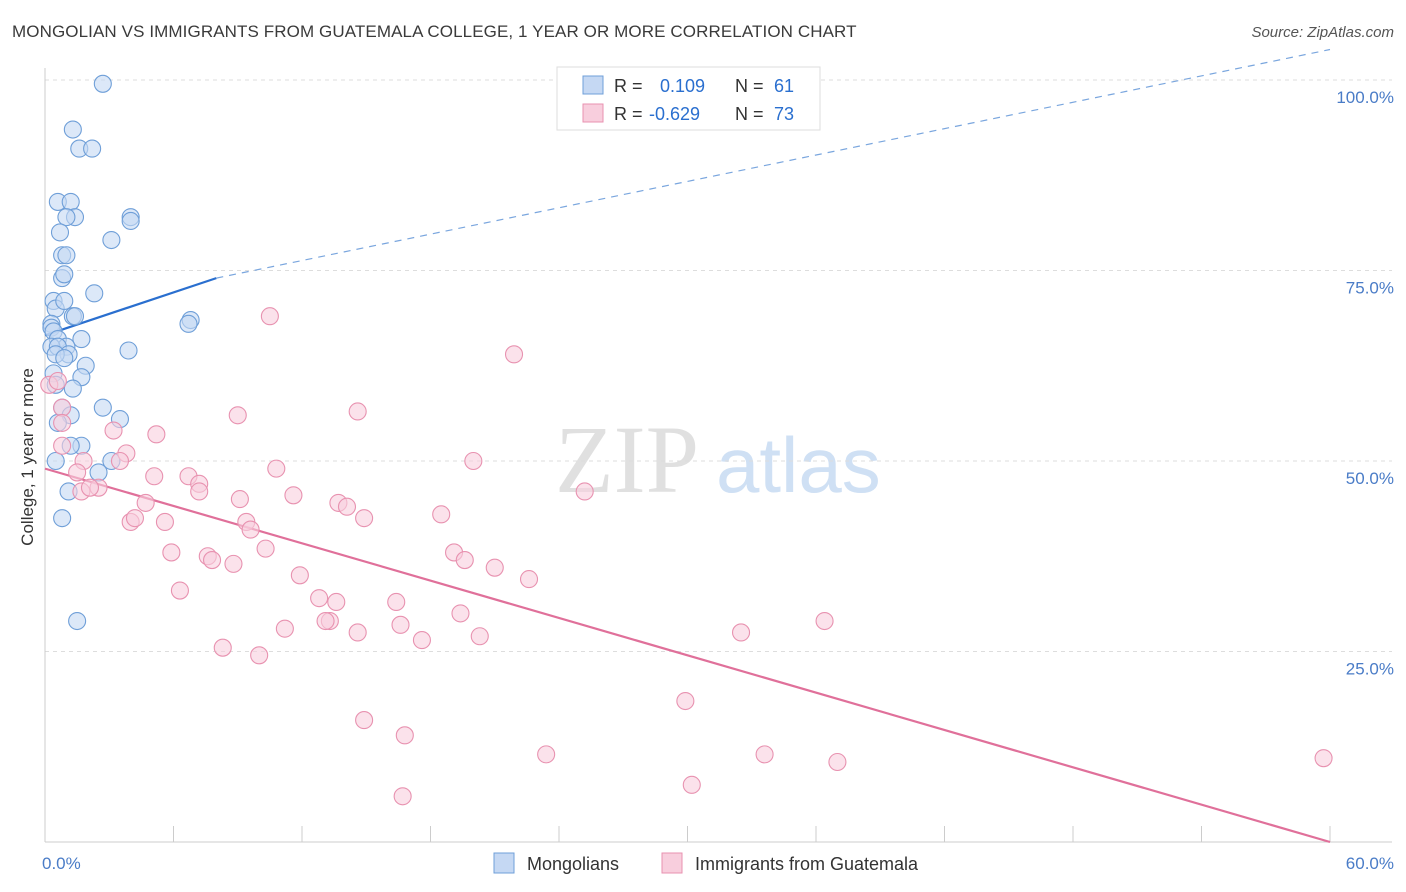 Image resolution: width=1406 pixels, height=892 pixels. I want to click on legend-r-label-2: R =, so click(628, 114).